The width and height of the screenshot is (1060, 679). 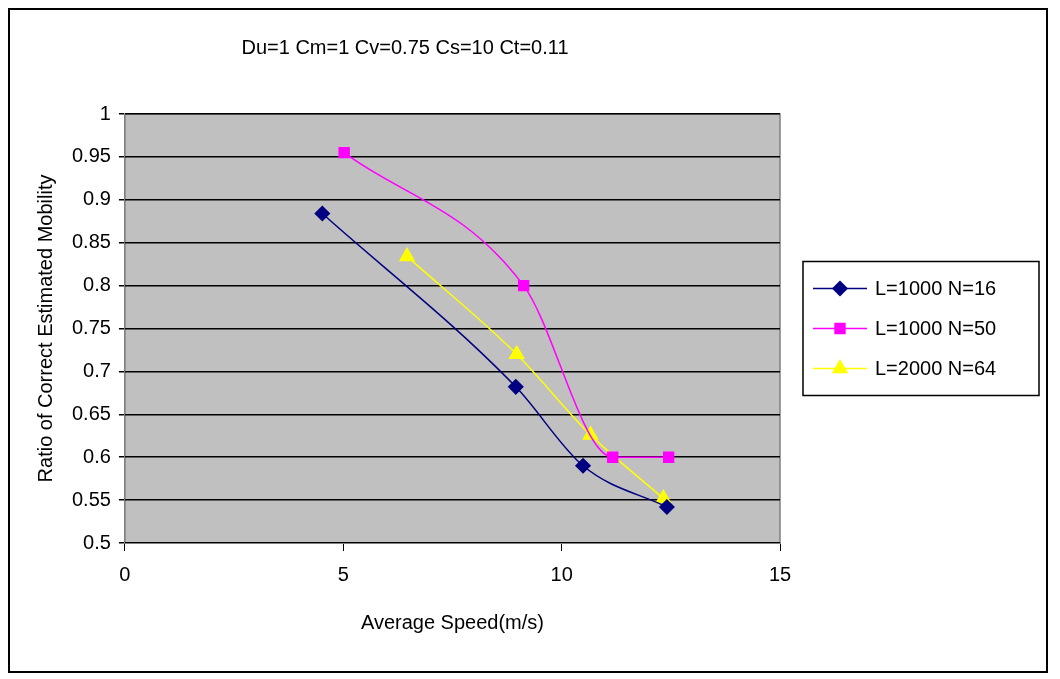 What do you see at coordinates (105, 112) in the screenshot?
I see `y-tick-label: 1` at bounding box center [105, 112].